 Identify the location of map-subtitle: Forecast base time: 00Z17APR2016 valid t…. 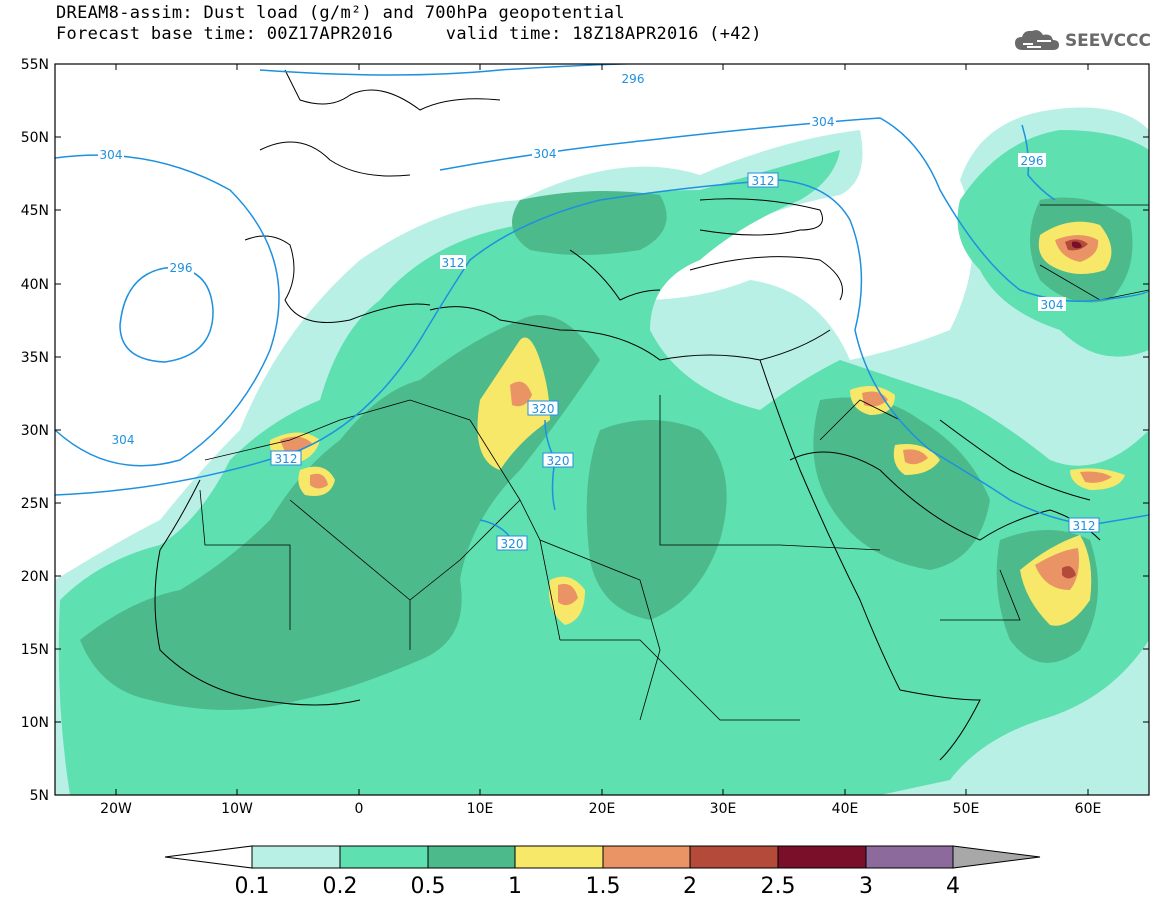
(409, 34).